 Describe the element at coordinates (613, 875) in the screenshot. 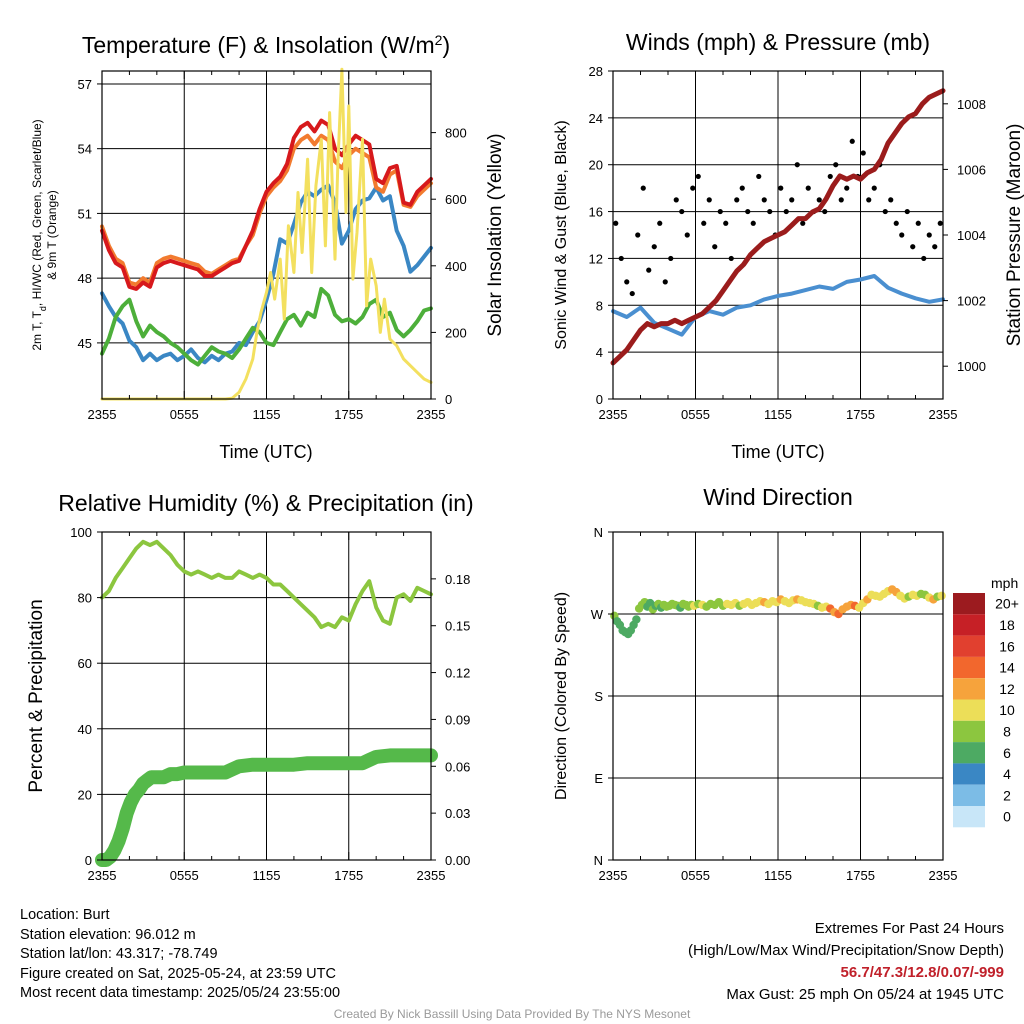

I see `wind-direction-x-tick-2355: 2355` at that location.